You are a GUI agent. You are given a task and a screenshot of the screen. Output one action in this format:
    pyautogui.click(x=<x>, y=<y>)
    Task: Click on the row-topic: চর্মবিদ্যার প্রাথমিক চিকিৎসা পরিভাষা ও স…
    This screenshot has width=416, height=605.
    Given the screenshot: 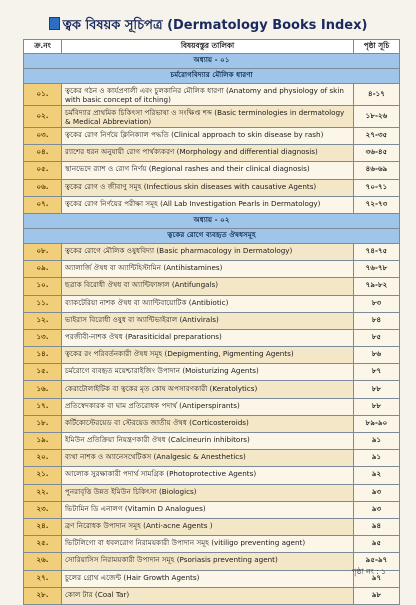 What is the action you would take?
    pyautogui.click(x=207, y=116)
    